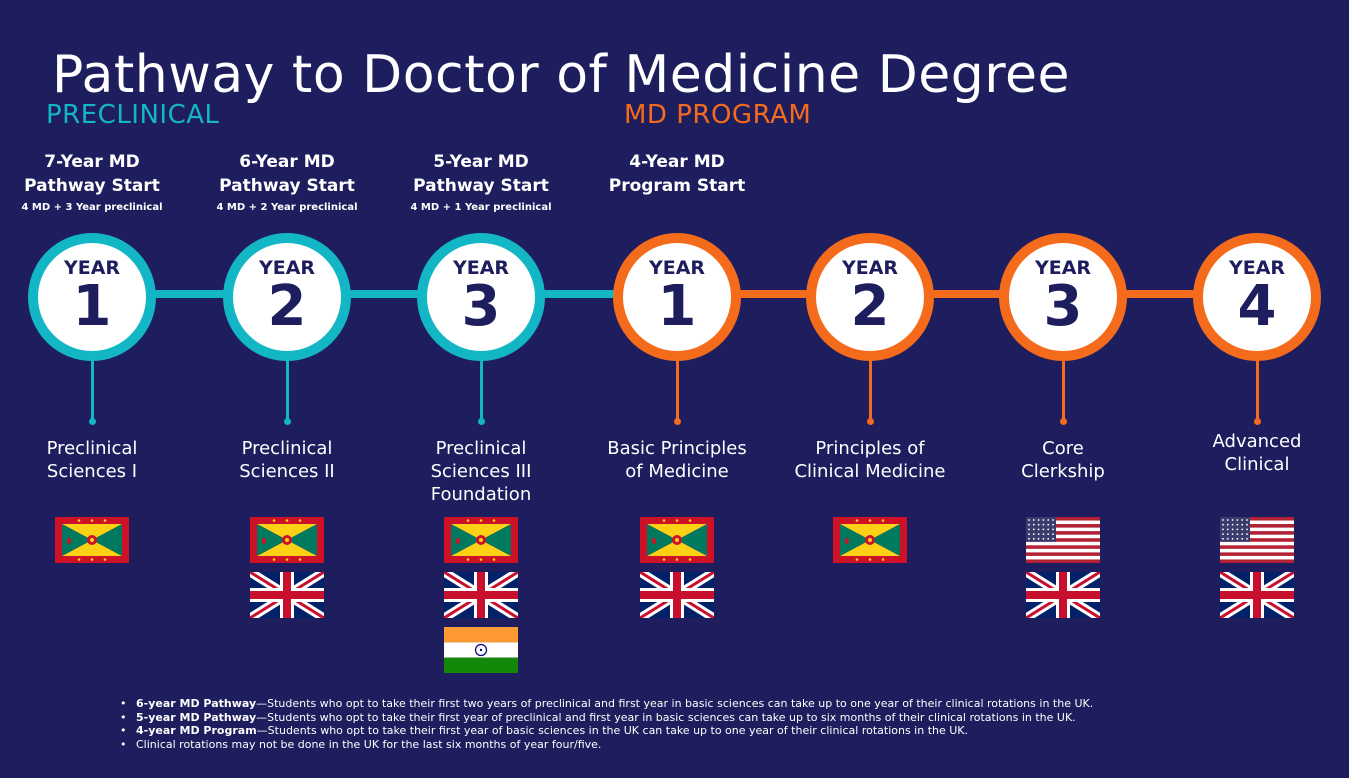 The height and width of the screenshot is (778, 1349). I want to click on course-name-line: Foundation, so click(481, 494).